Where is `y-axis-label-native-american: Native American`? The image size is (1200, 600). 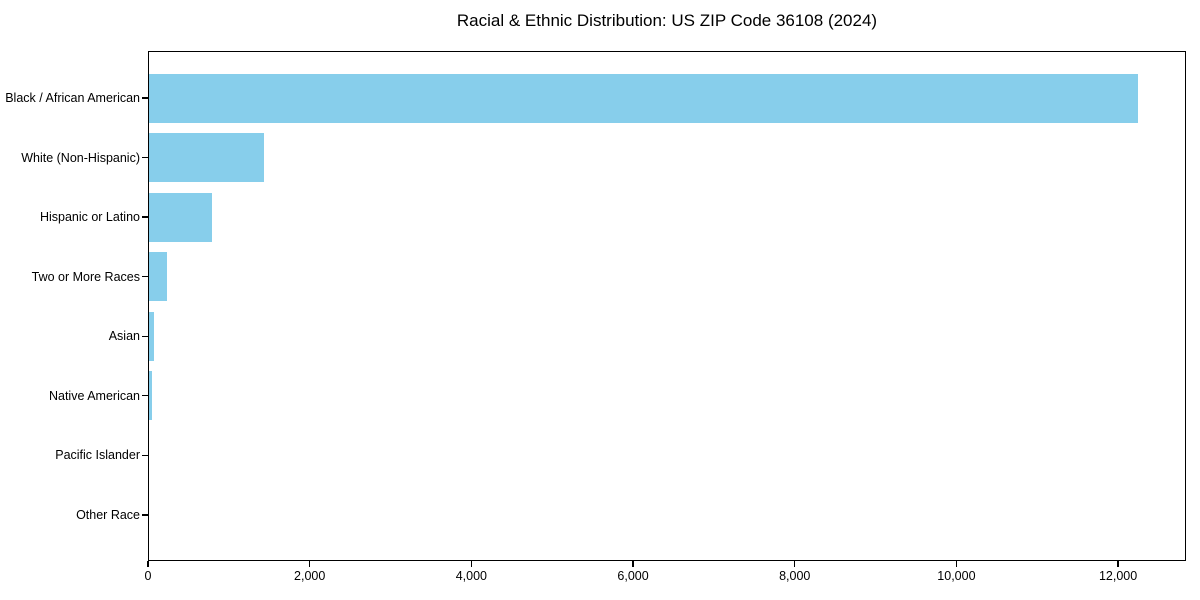 y-axis-label-native-american: Native American is located at coordinates (94, 395).